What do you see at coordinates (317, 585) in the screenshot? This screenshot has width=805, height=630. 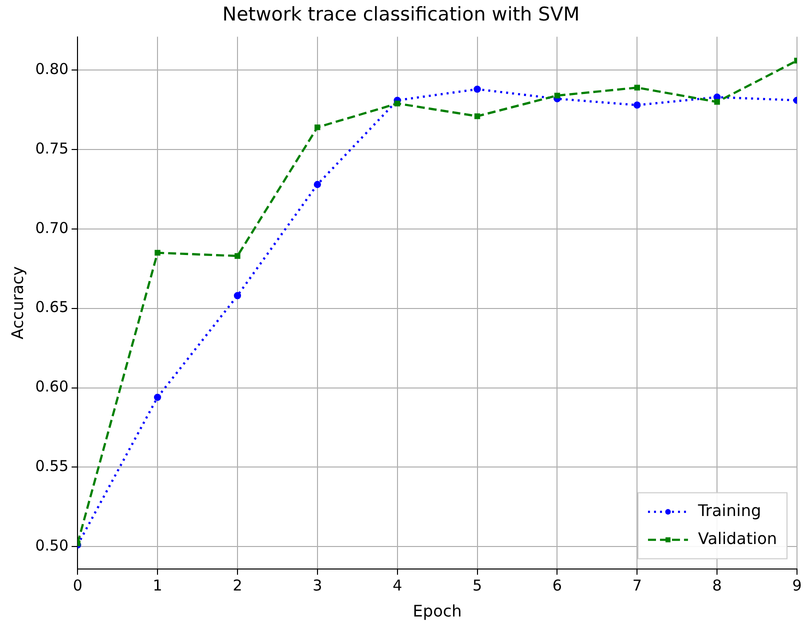 I see `x-tick-label: 3` at bounding box center [317, 585].